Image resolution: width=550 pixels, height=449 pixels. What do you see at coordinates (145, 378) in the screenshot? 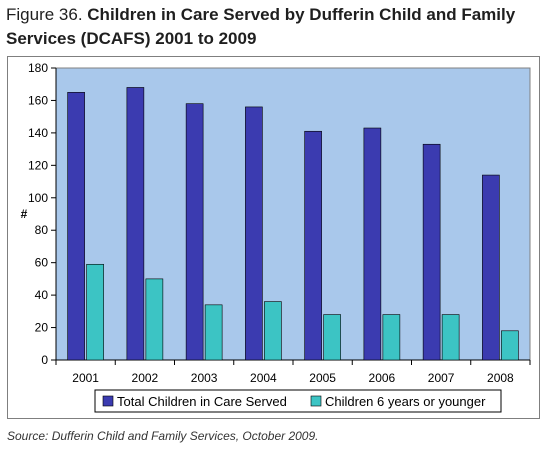
I see `x-tick-label: 2002` at bounding box center [145, 378].